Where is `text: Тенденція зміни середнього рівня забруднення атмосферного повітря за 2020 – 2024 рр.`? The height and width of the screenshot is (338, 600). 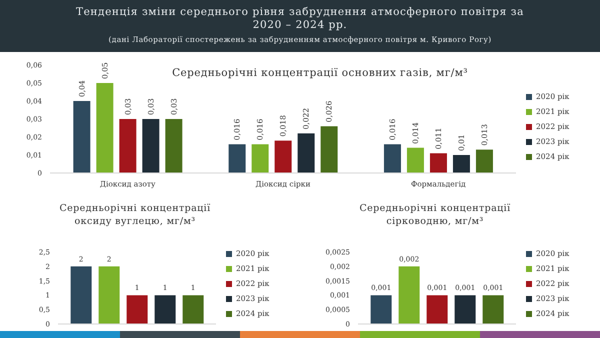 text: Тенденція зміни середнього рівня забруднення атмосферного повітря за 2020 – 2024 рр. is located at coordinates (300, 19).